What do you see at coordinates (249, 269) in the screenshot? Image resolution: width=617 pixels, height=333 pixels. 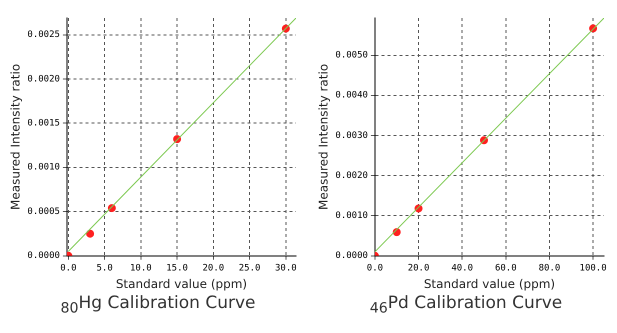 I see `x-tick-label: 25.0` at bounding box center [249, 269].